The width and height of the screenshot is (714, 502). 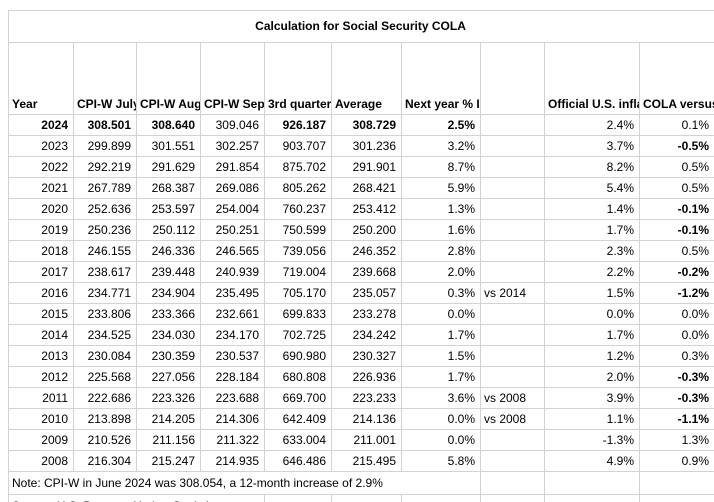 What do you see at coordinates (41, 188) in the screenshot?
I see `cell-year: 2021` at bounding box center [41, 188].